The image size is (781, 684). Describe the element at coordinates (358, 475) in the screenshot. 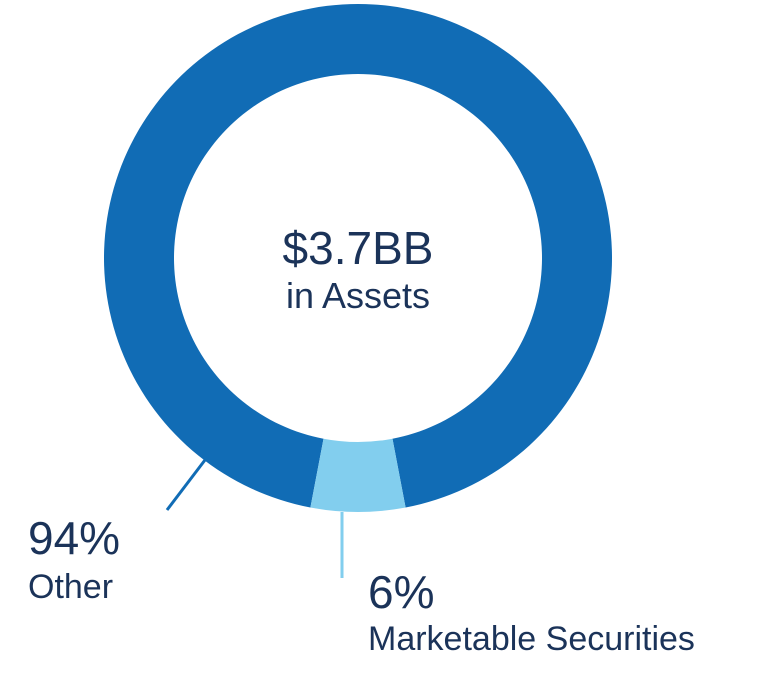

I see `donut-slice-marketable-securities` at that location.